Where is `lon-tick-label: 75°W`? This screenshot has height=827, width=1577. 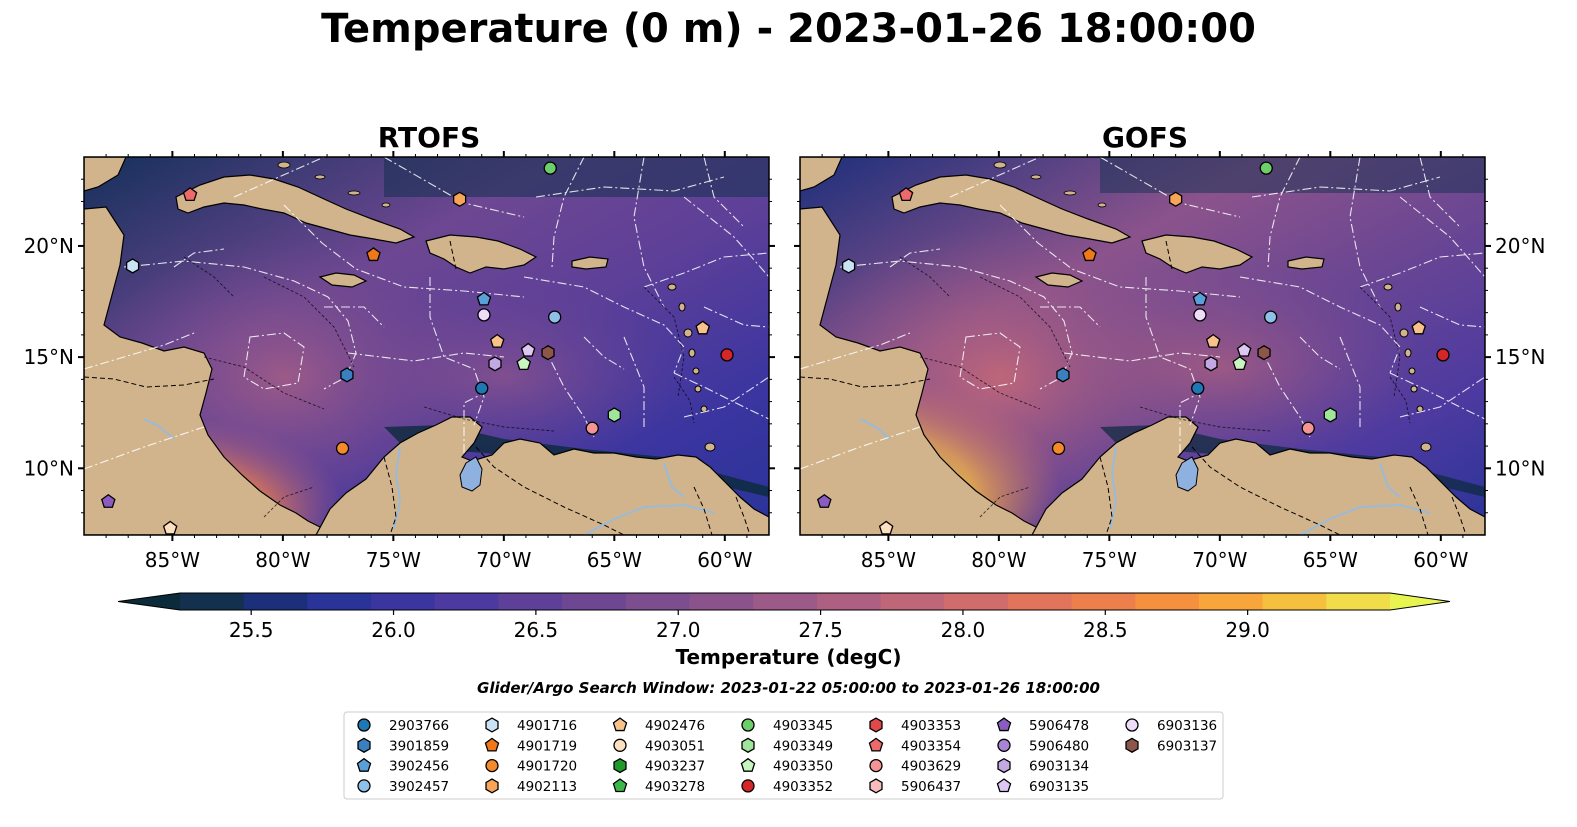
lon-tick-label: 75°W is located at coordinates (1109, 560).